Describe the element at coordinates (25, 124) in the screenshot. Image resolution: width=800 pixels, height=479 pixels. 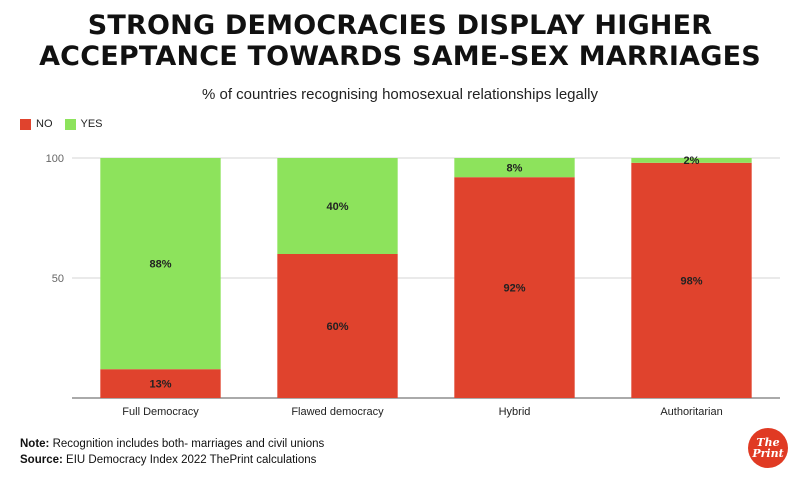
I see `legend-swatch-no` at that location.